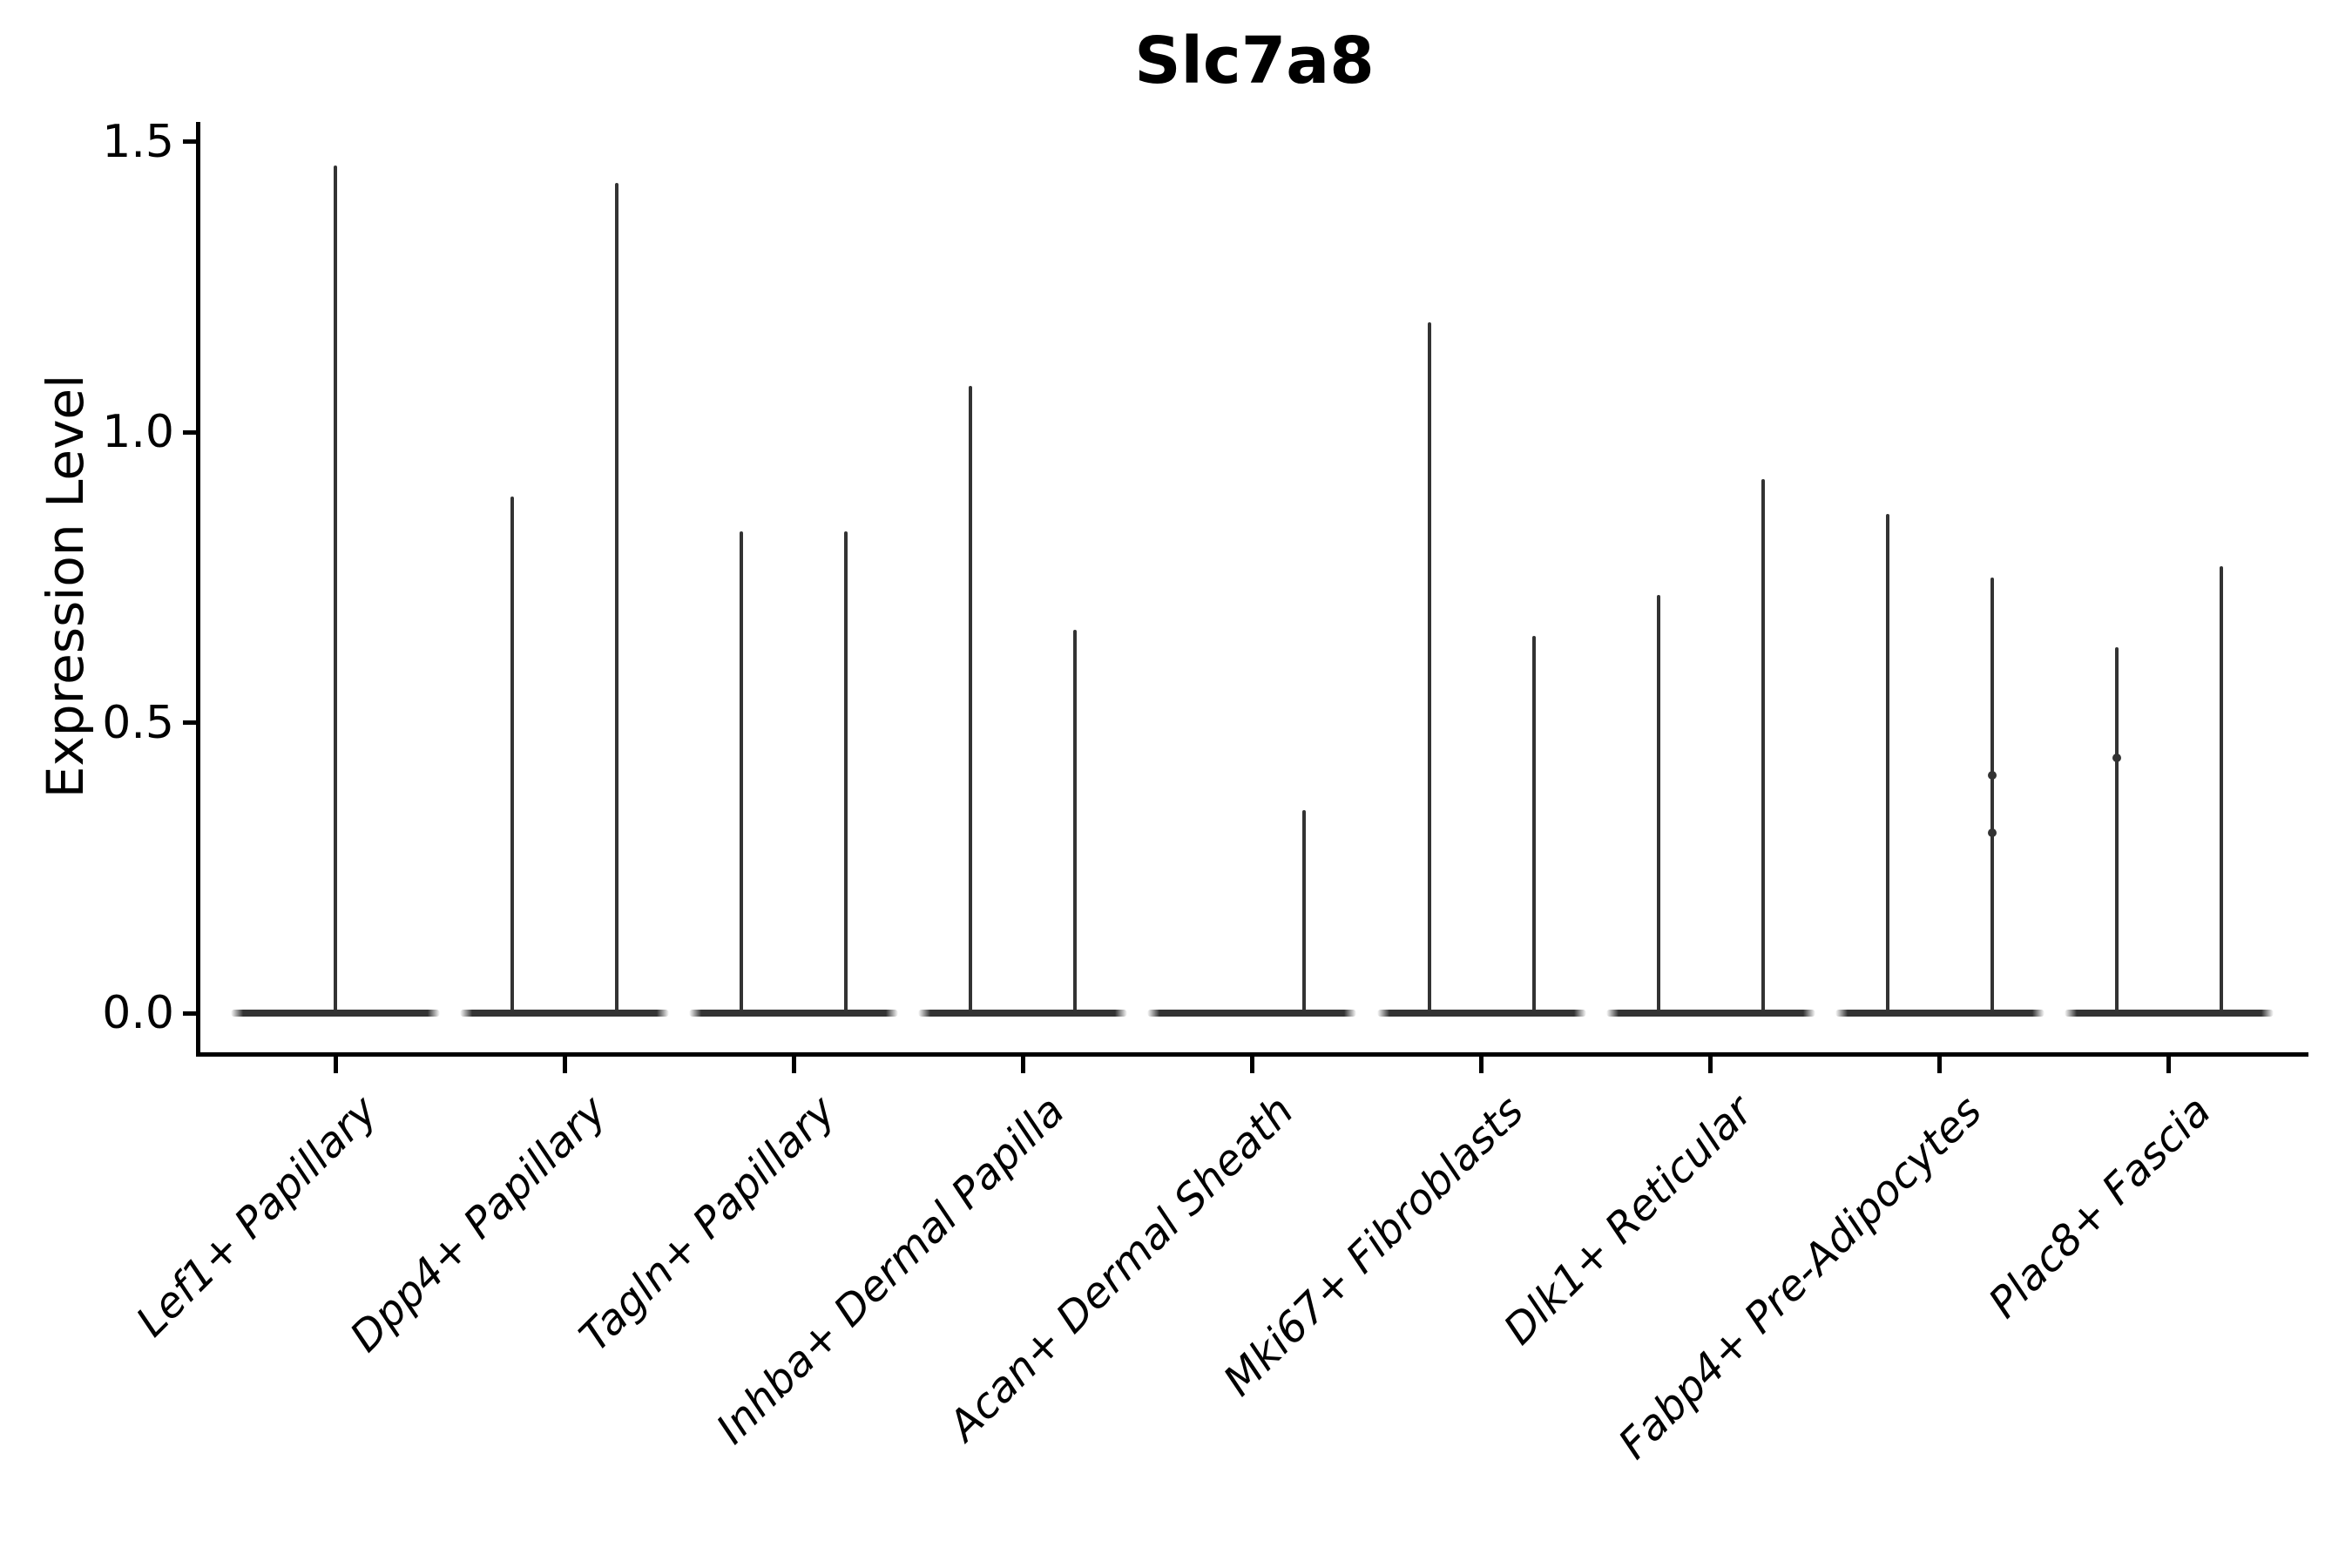 This screenshot has height=1568, width=2352. Describe the element at coordinates (66, 586) in the screenshot. I see `y-axis-label: Expression Level` at that location.